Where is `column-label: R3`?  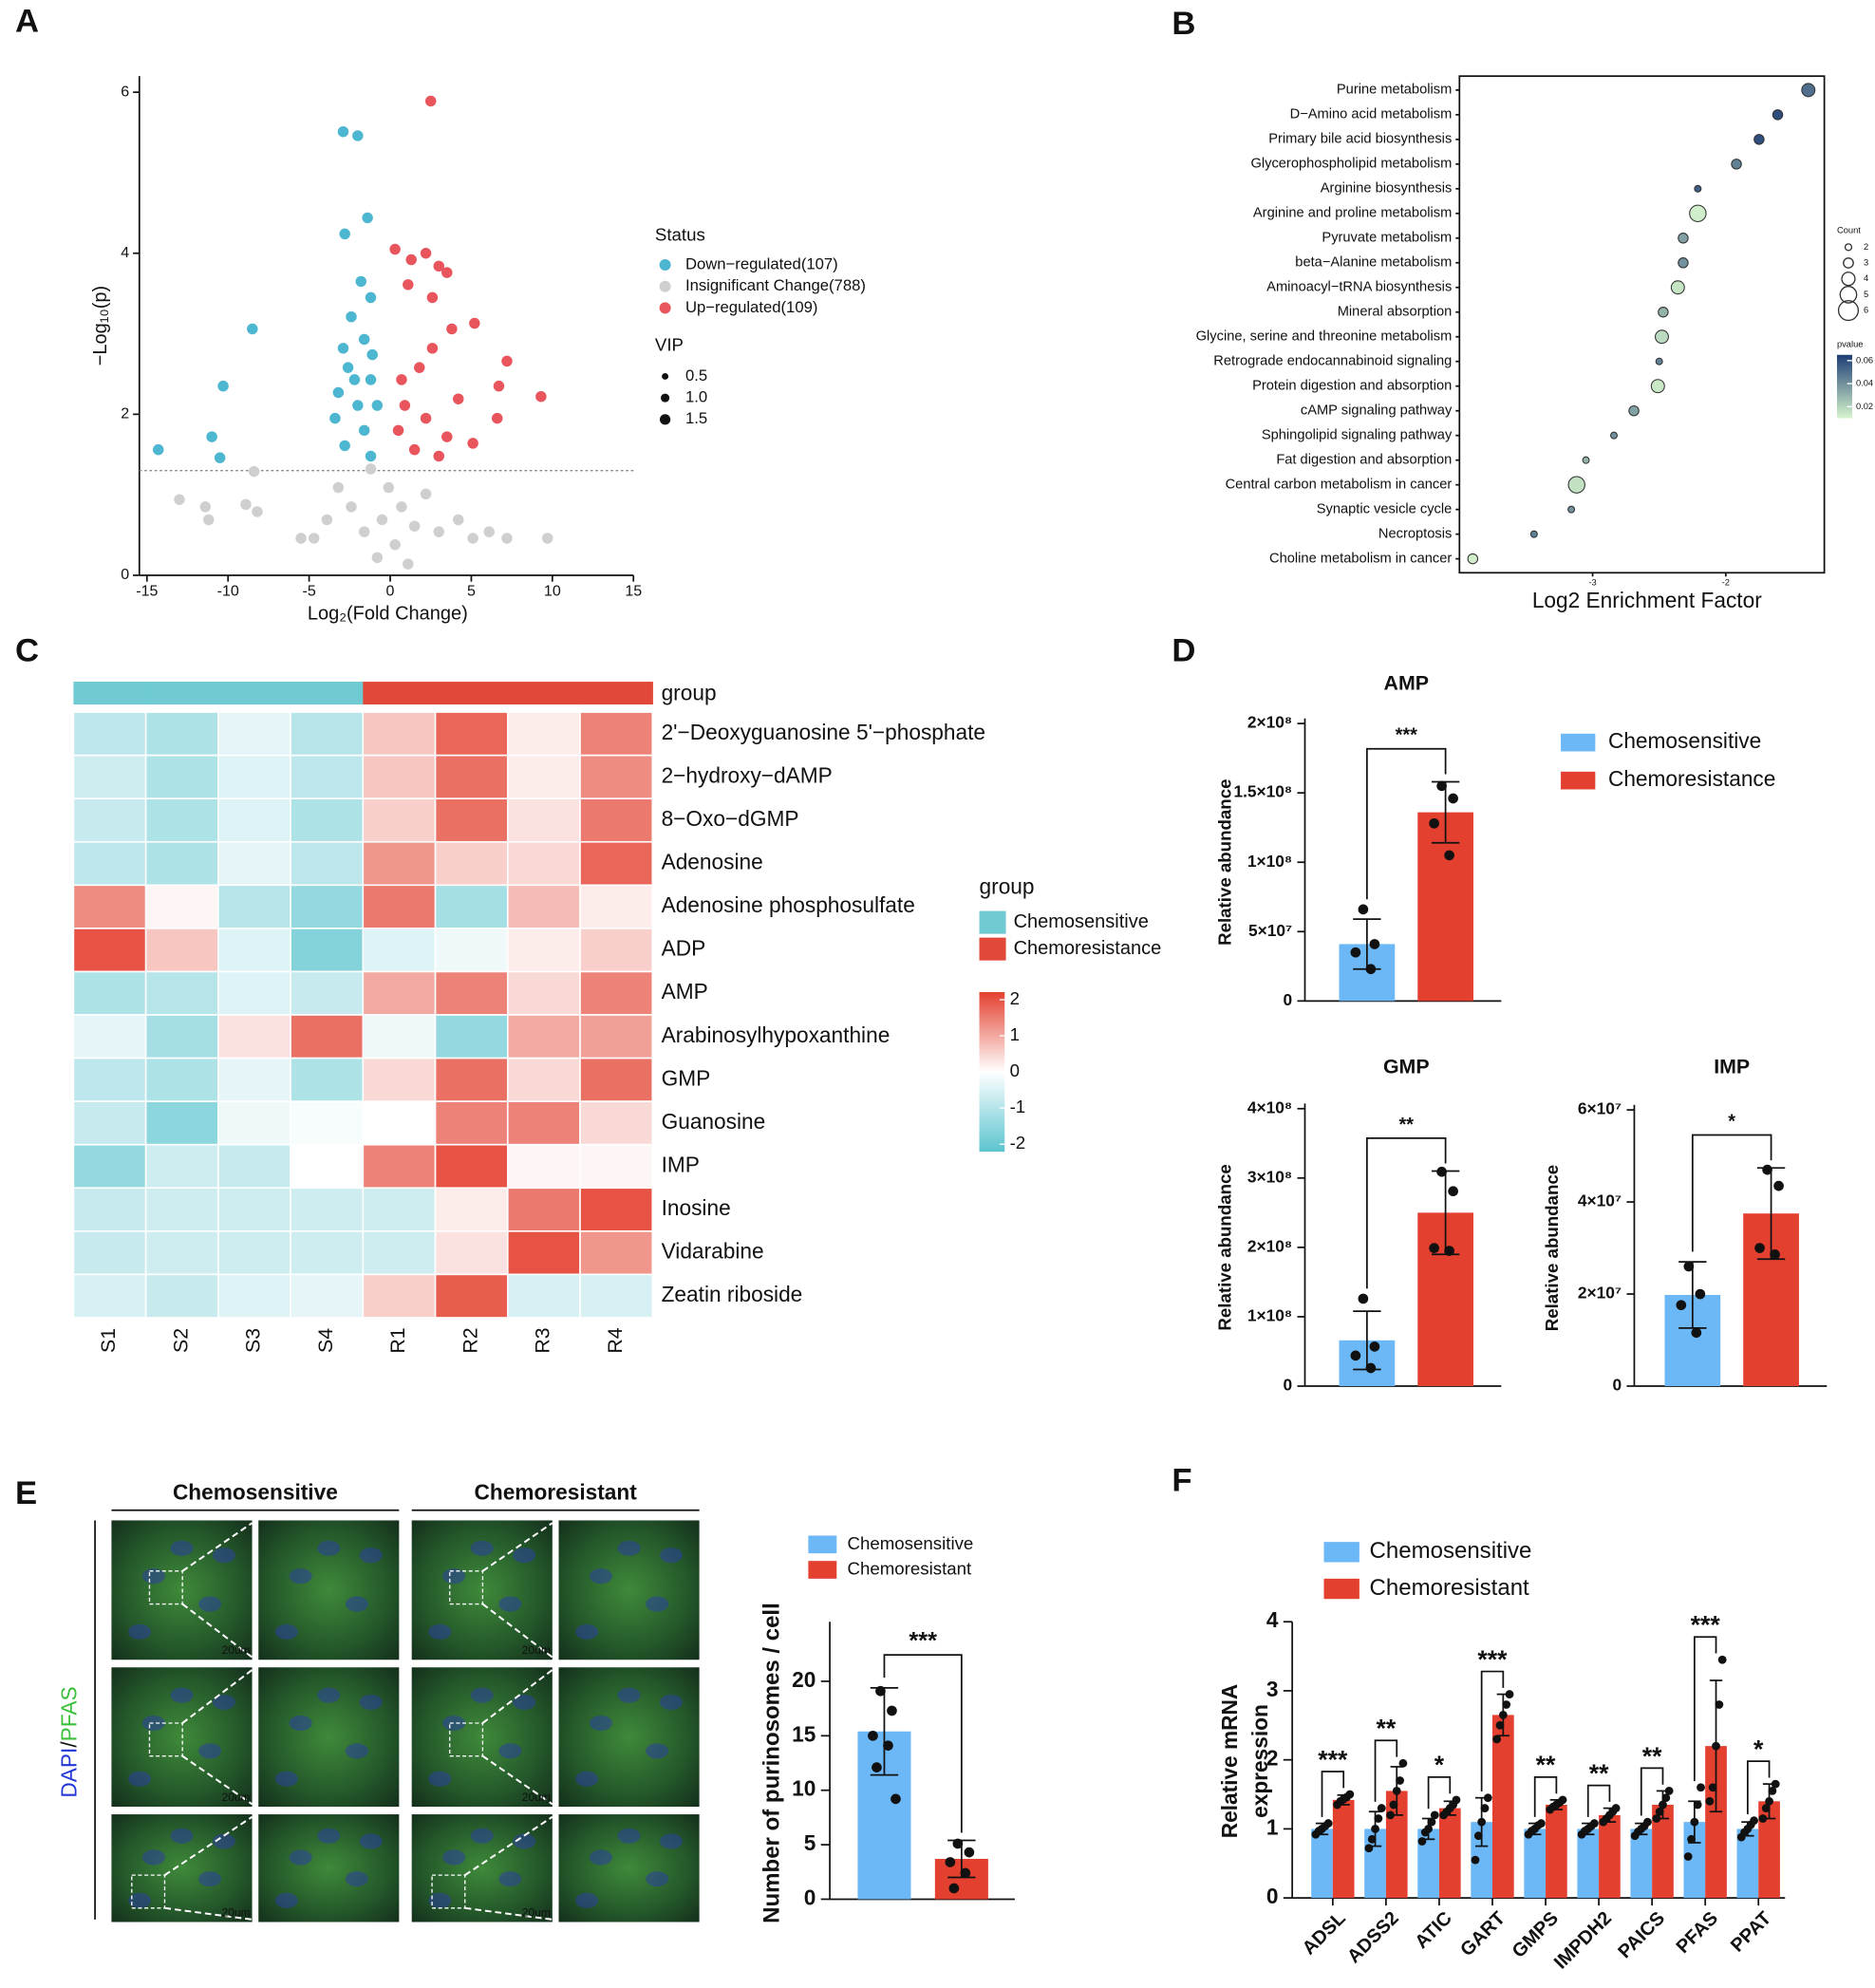 column-label: R3 is located at coordinates (543, 1340).